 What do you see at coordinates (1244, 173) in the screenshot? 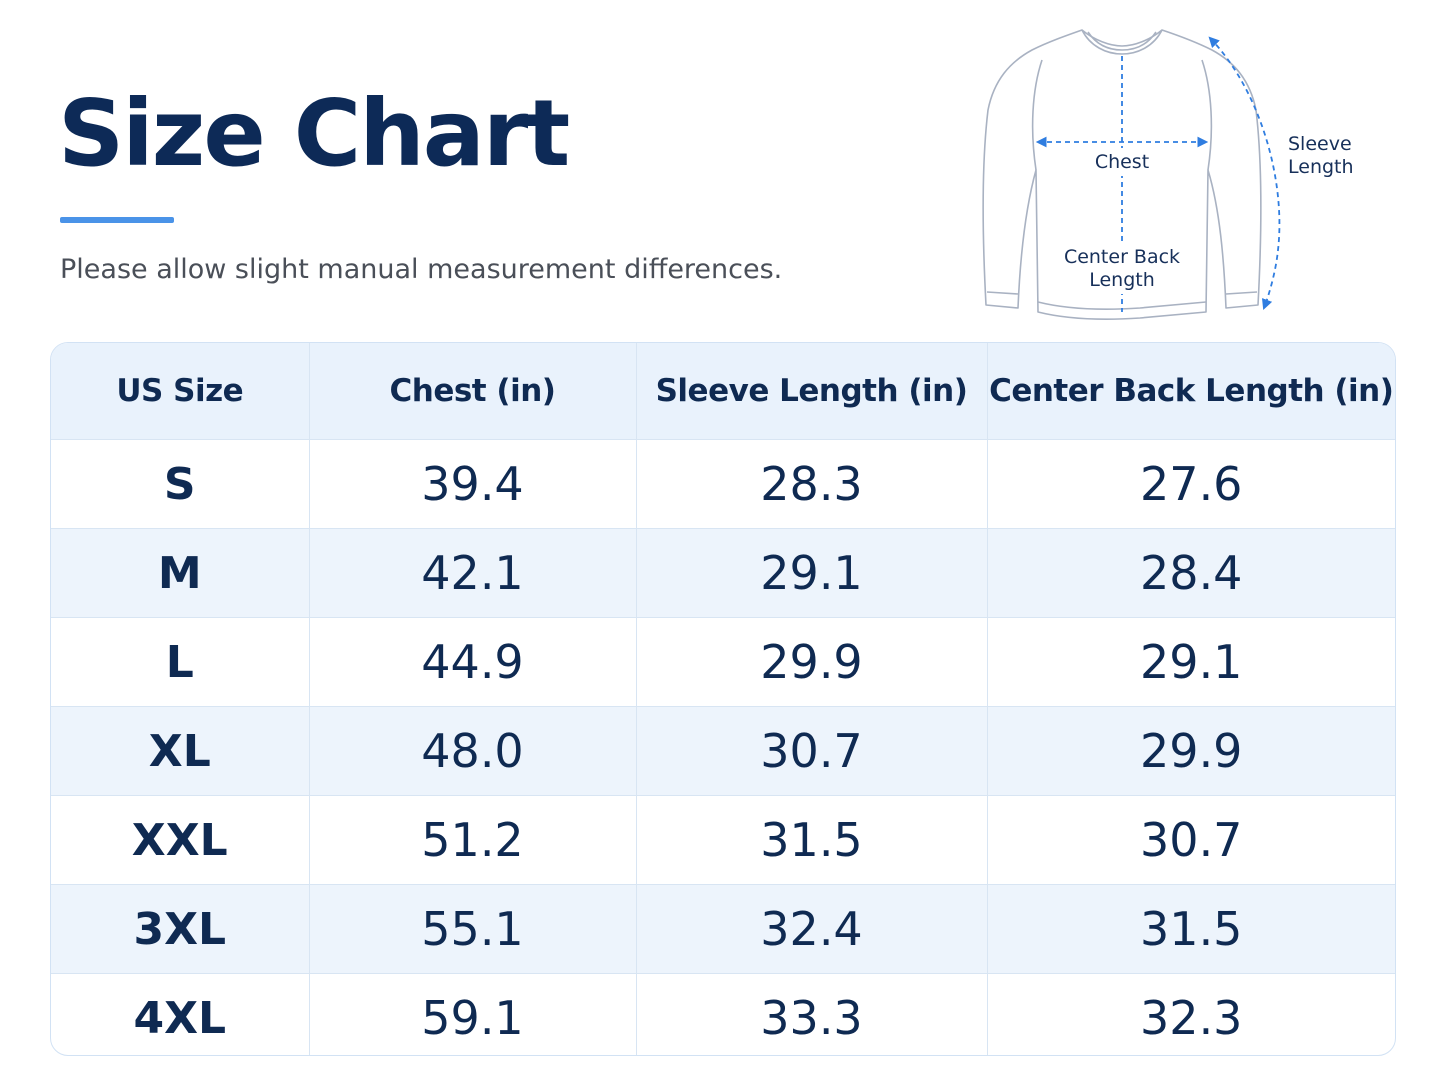
I see `sleeve-measure-line` at bounding box center [1244, 173].